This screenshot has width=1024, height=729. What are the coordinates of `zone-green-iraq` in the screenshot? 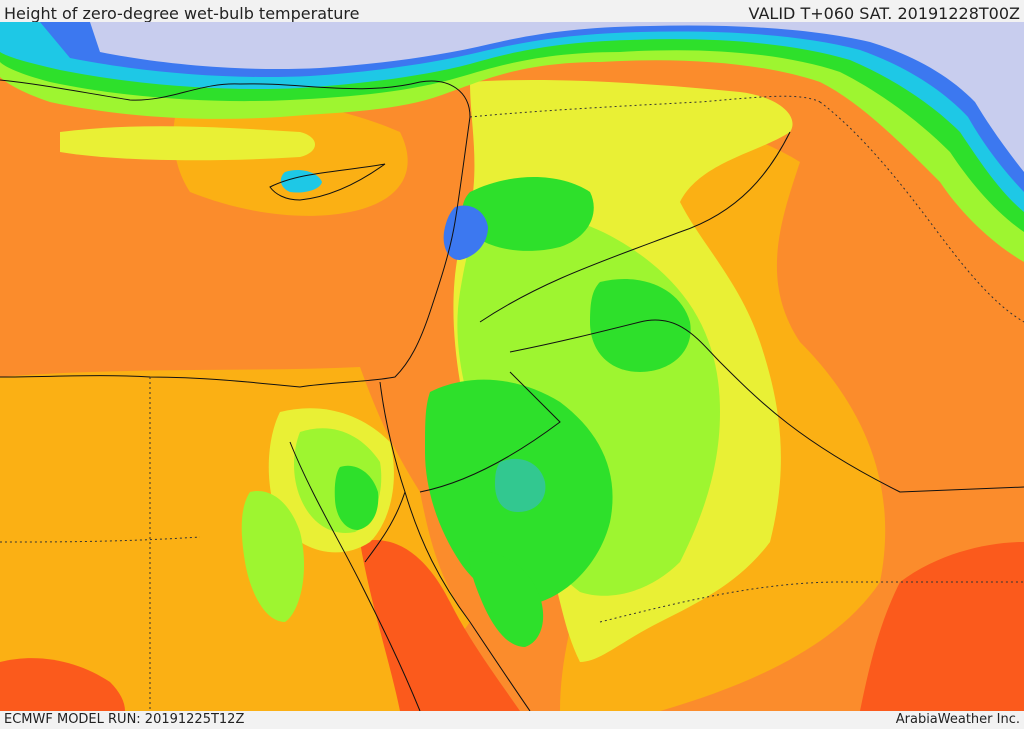 It's located at (640, 325).